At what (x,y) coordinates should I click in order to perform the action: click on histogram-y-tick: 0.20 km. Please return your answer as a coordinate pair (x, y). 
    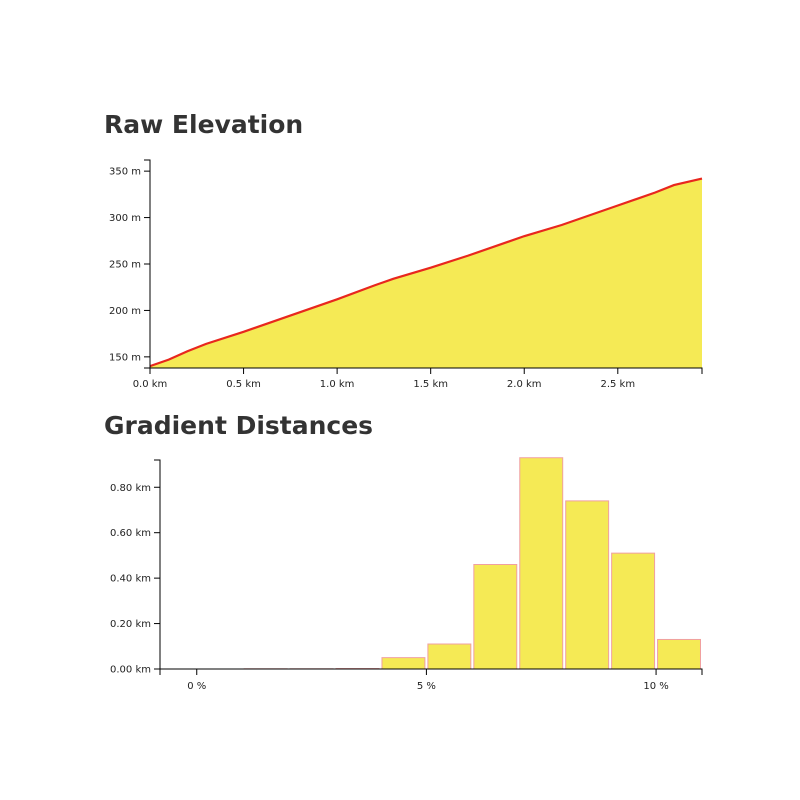
    Looking at the image, I should click on (135, 624).